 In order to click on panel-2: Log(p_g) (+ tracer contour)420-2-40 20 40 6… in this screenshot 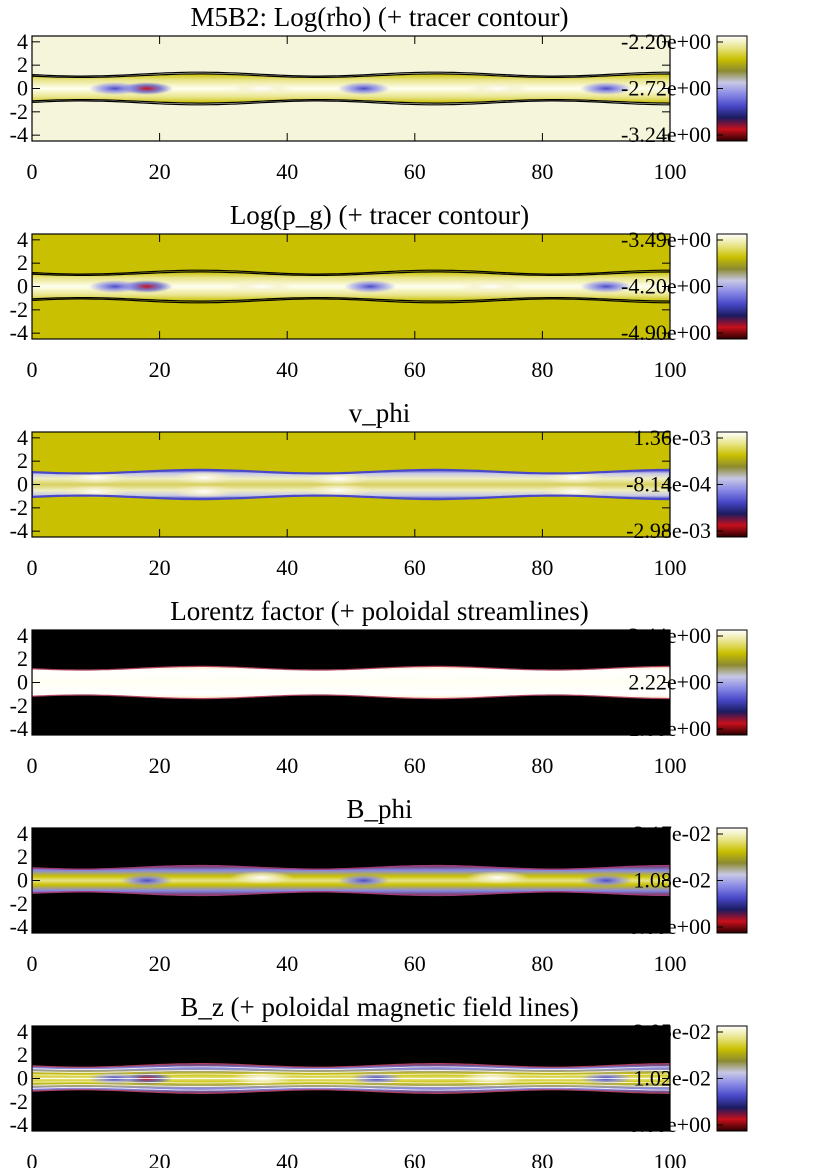, I will do `click(379, 291)`.